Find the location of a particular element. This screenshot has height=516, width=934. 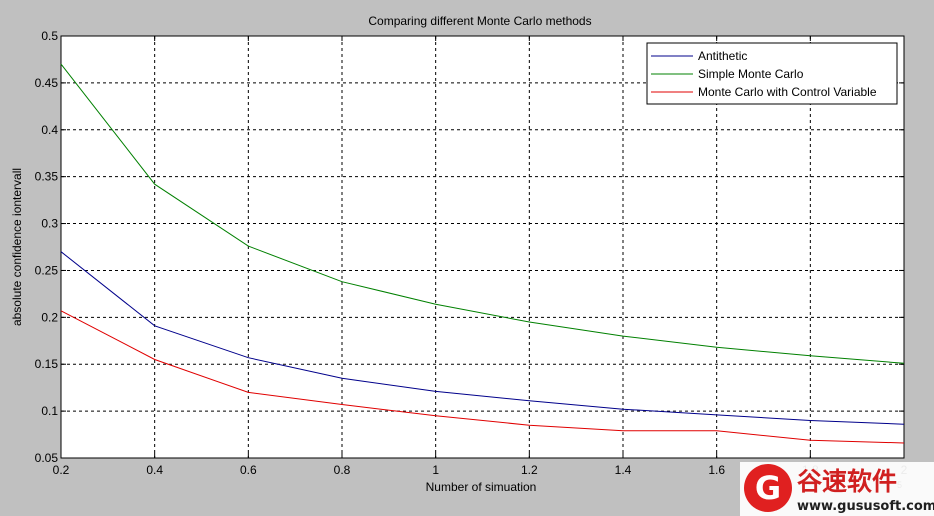

watermark-logo-letter: G is located at coordinates (768, 488).